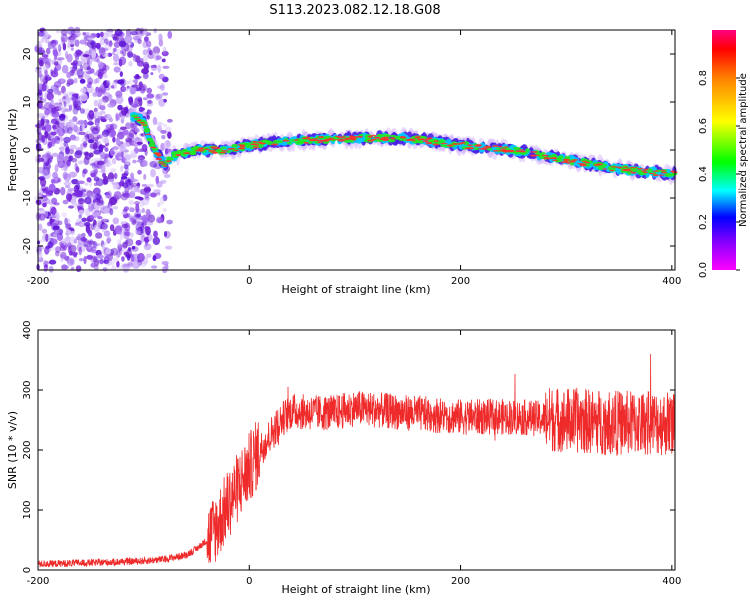  I want to click on figure-title: S113.2023.082.12.18.G08, so click(354, 10).